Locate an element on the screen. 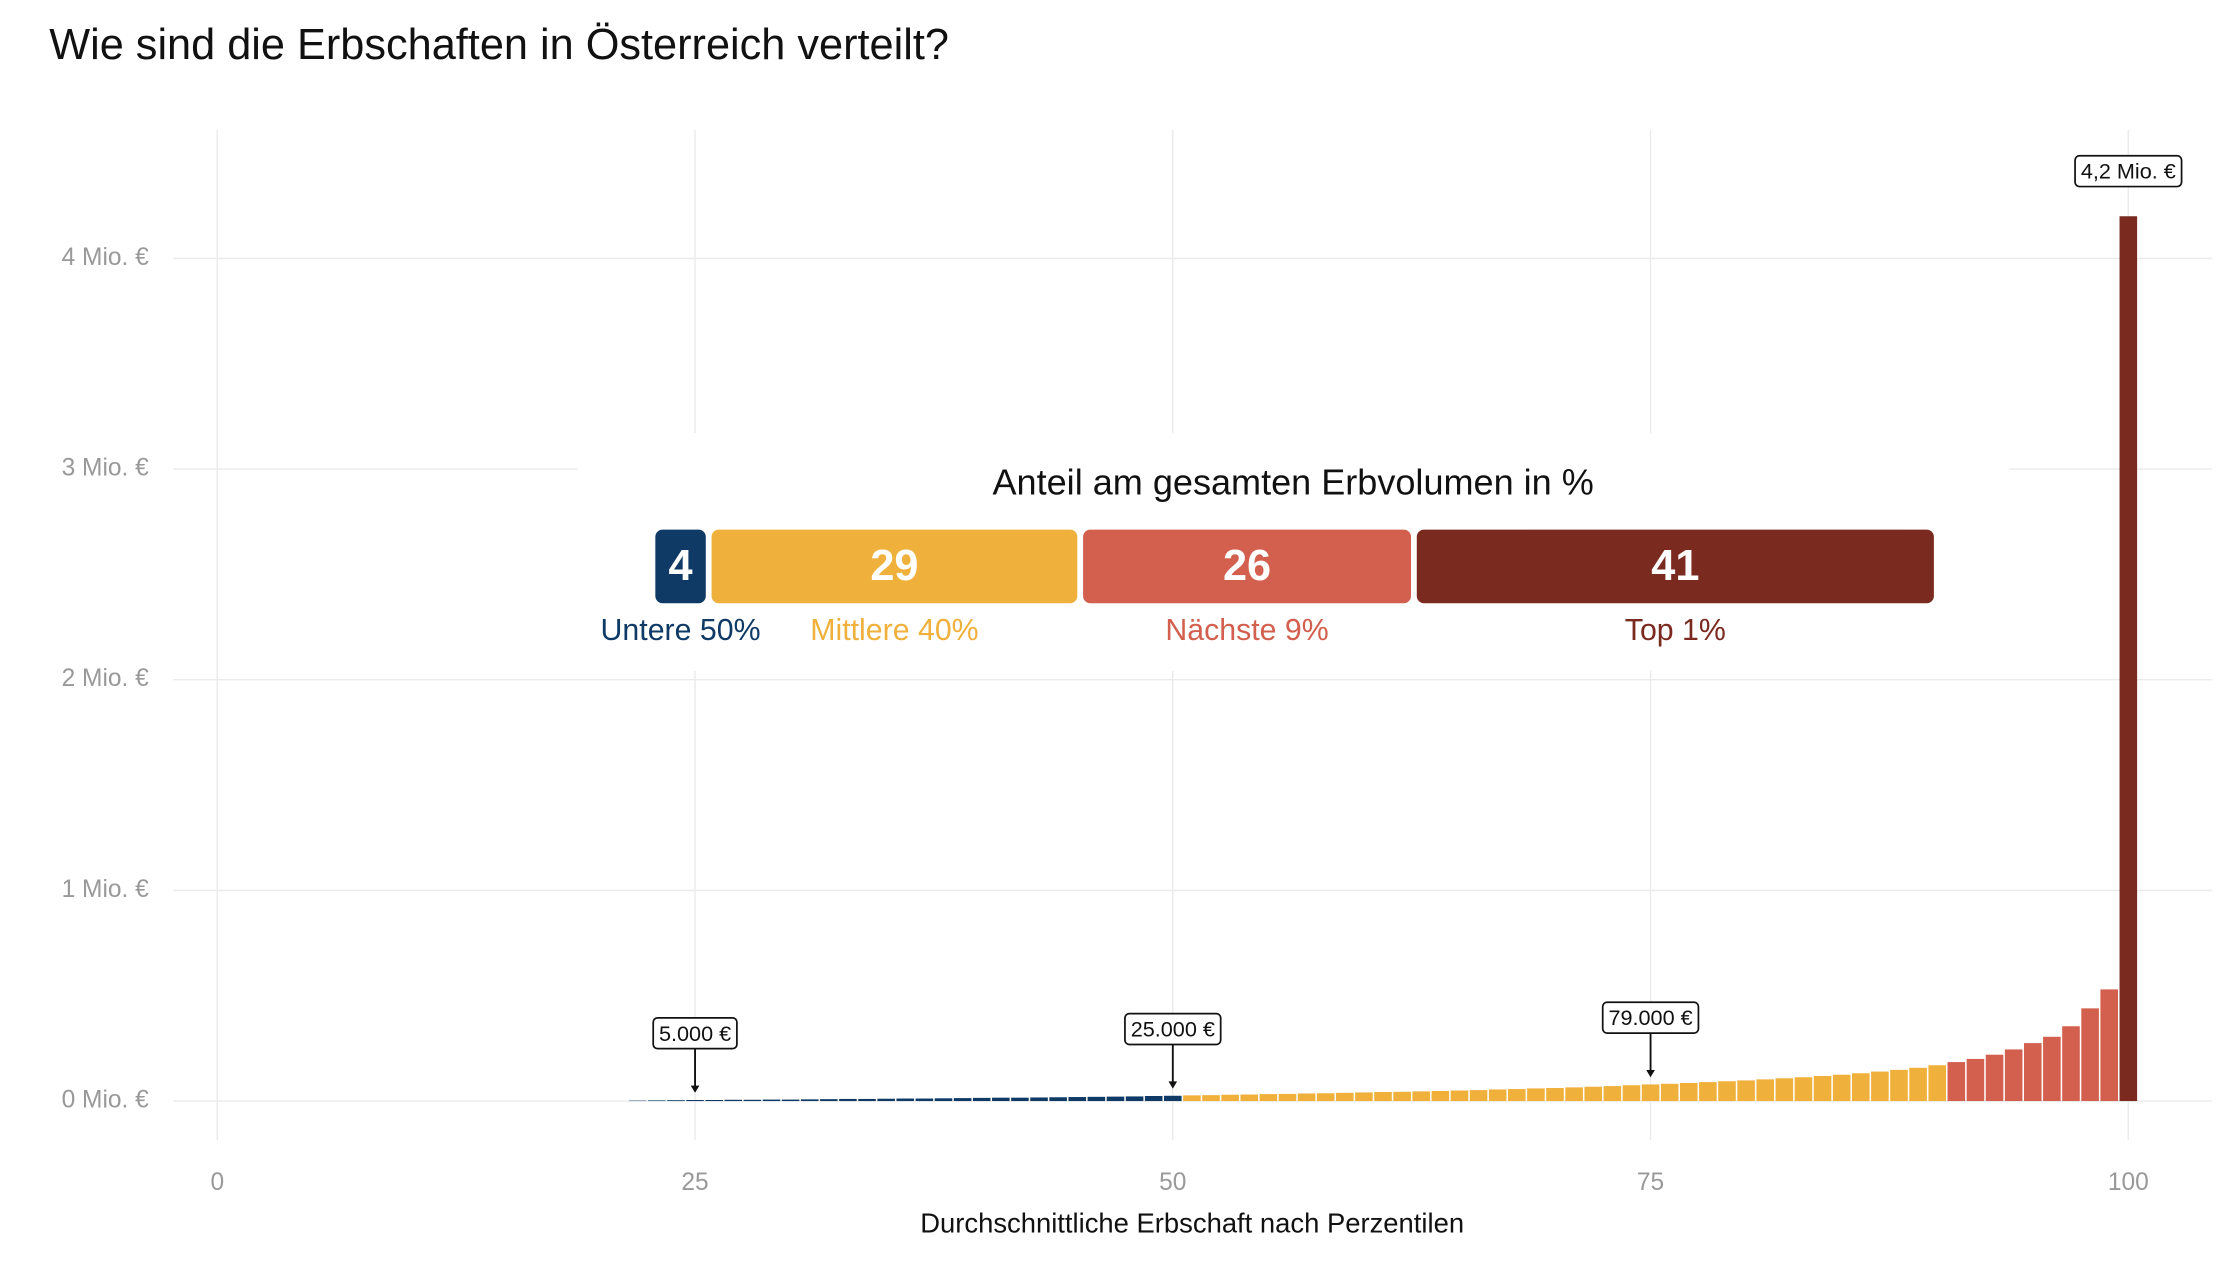  share-category: Top 1% is located at coordinates (1675, 630).